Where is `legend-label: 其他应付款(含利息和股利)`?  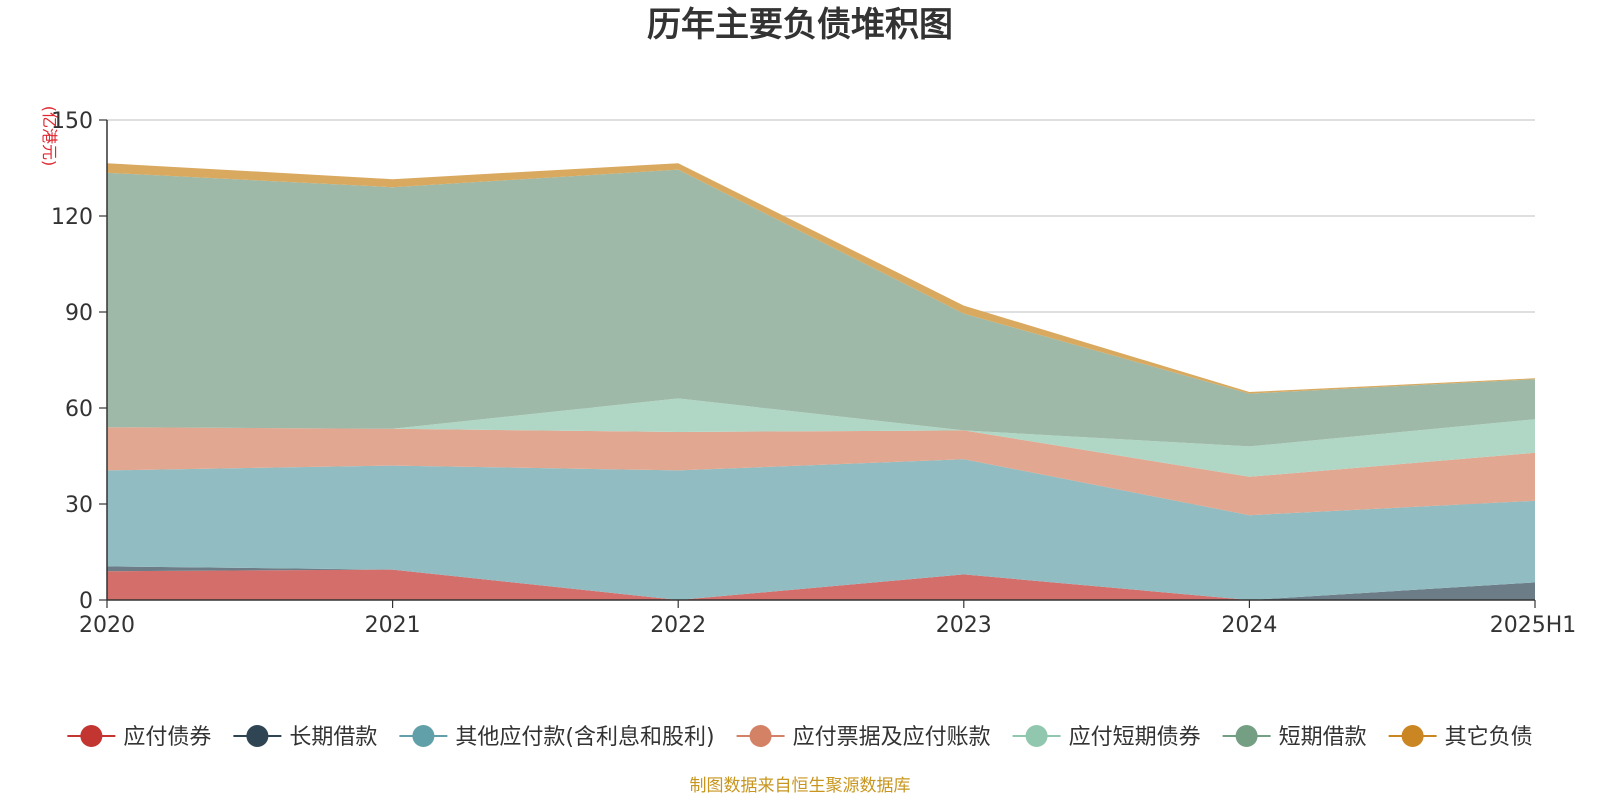 legend-label: 其他应付款(含利息和股利) is located at coordinates (584, 737).